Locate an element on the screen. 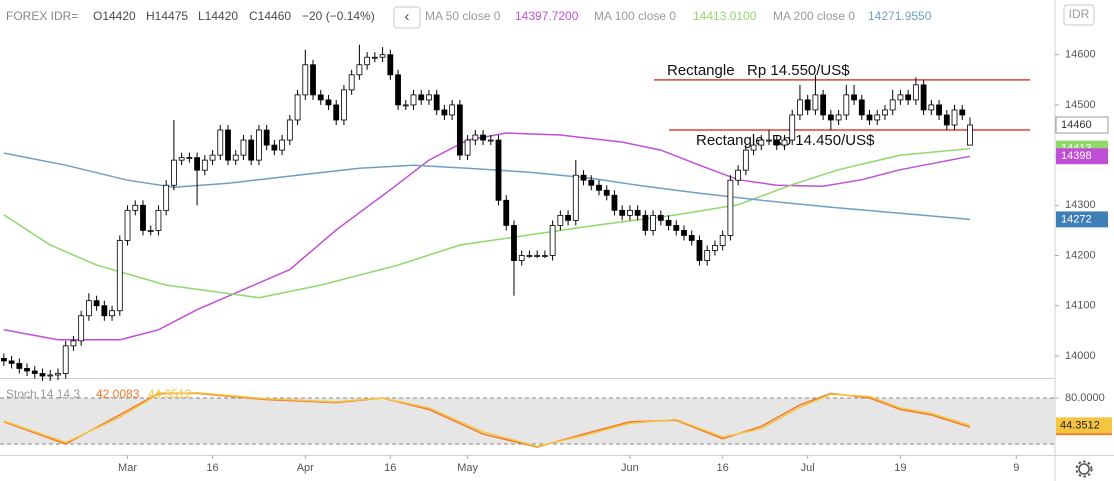  gear-teeth is located at coordinates (1084, 469).